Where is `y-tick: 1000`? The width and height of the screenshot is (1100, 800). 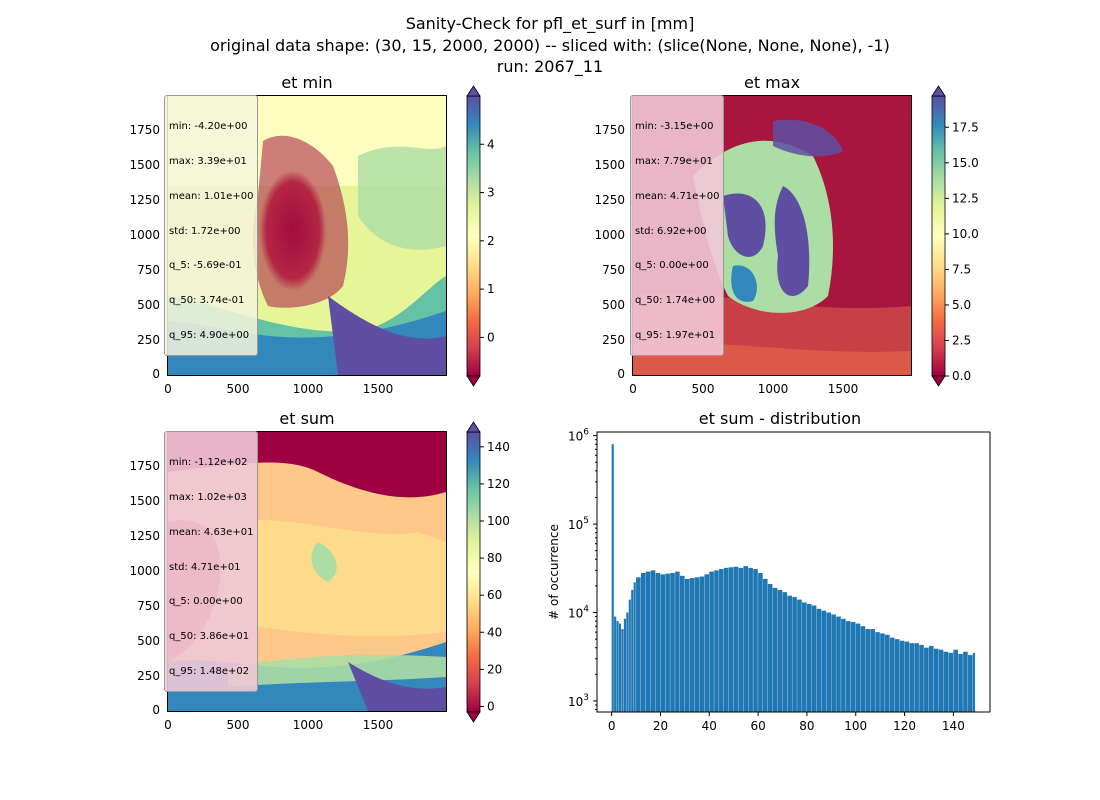
y-tick: 1000 is located at coordinates (144, 235).